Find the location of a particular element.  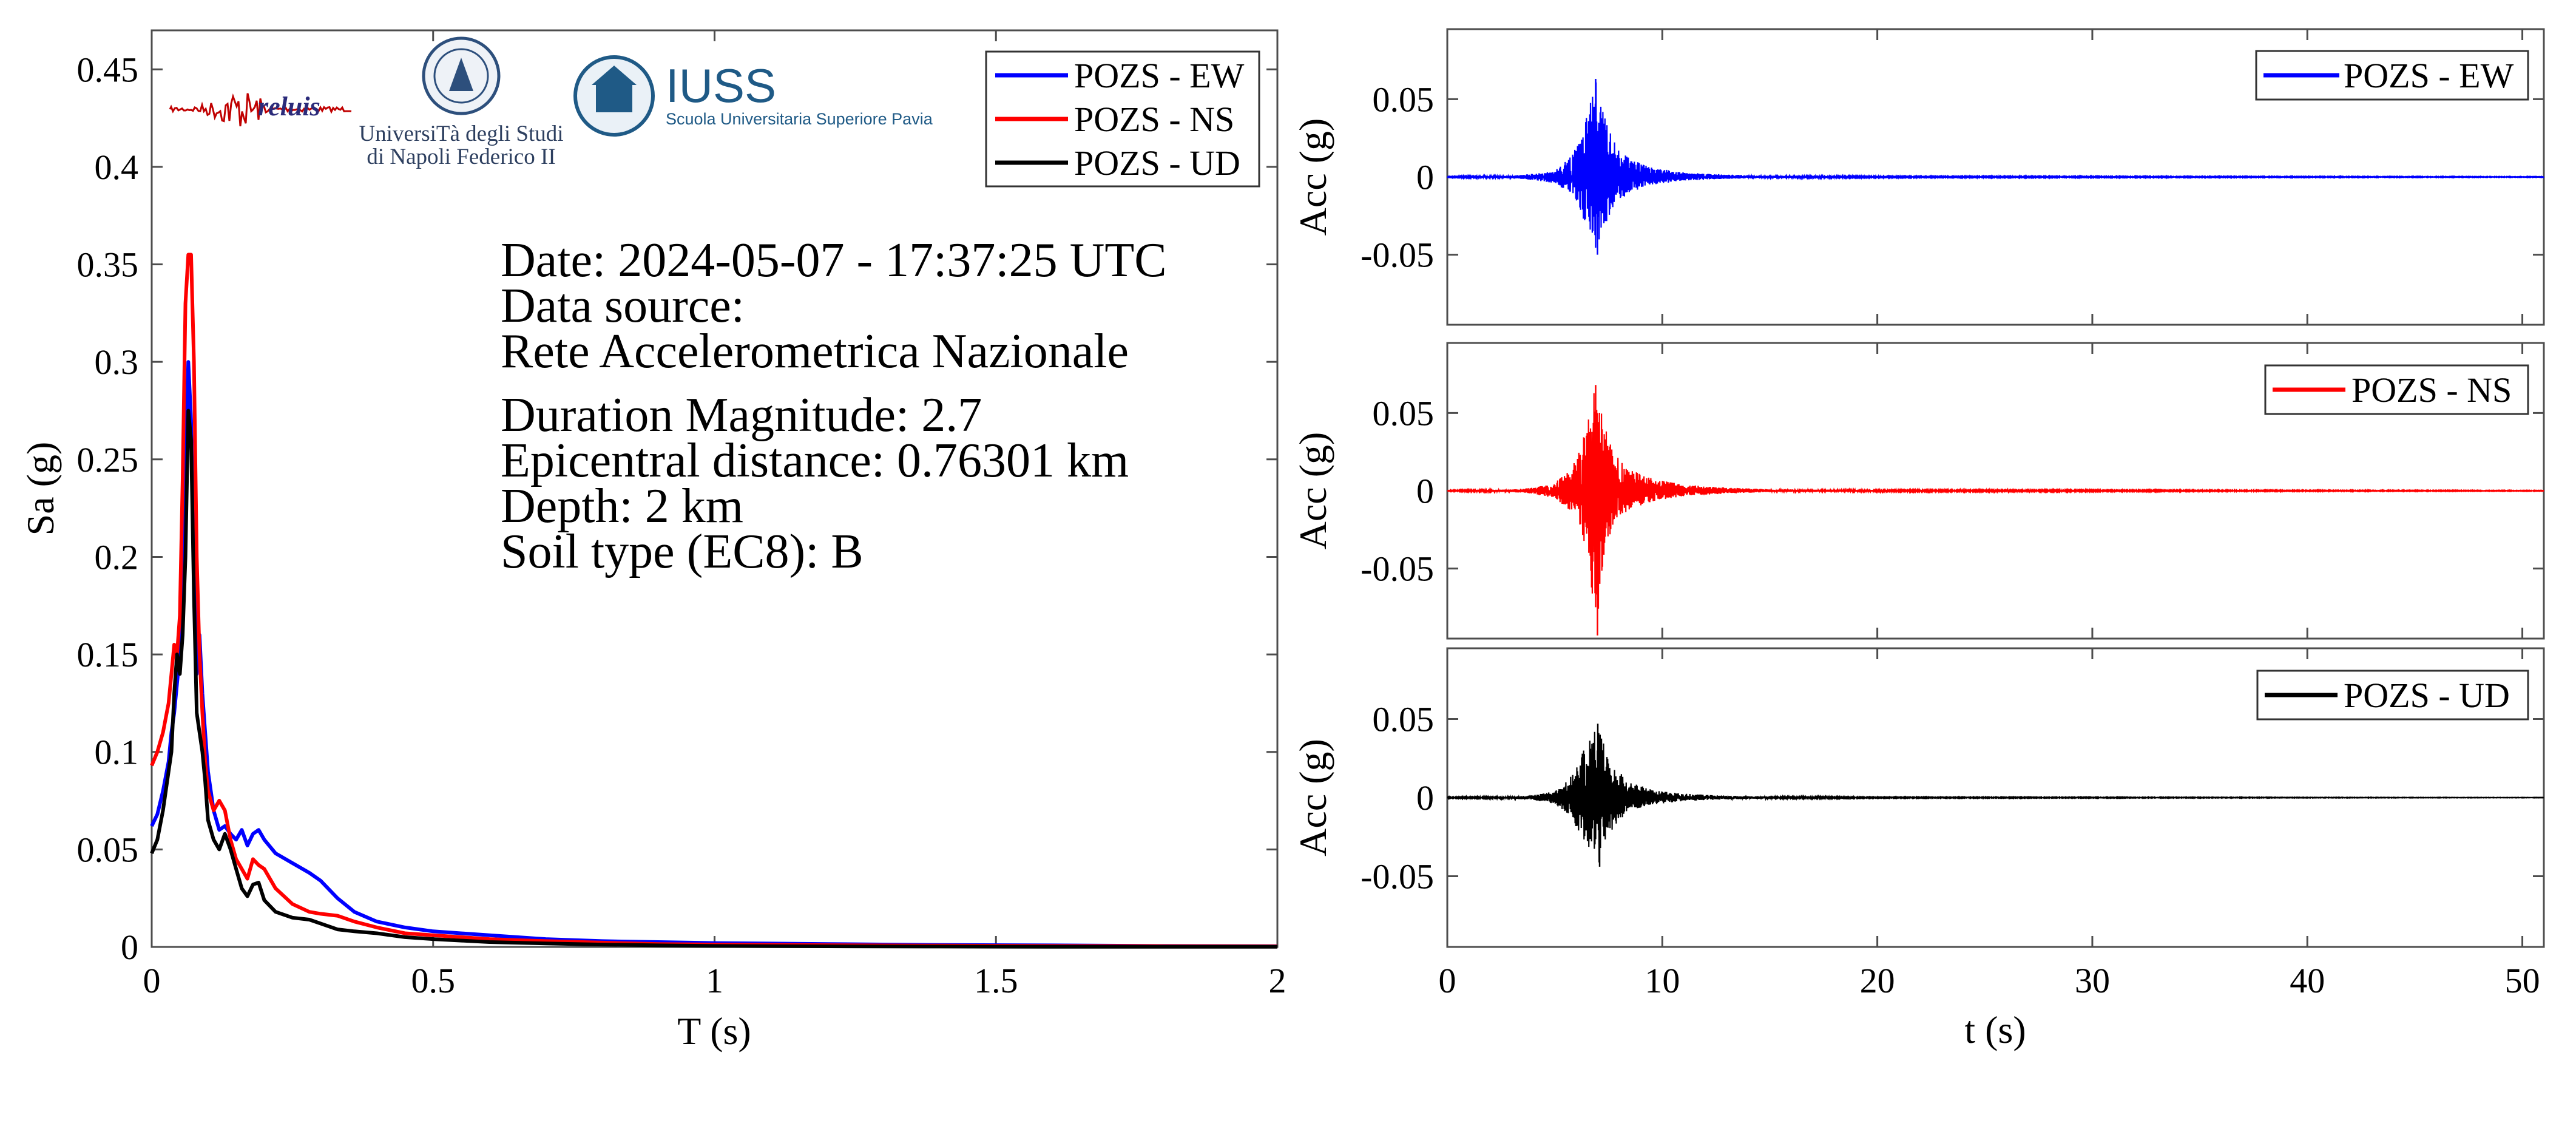

reluis-seismogram-graphic is located at coordinates (260, 110).